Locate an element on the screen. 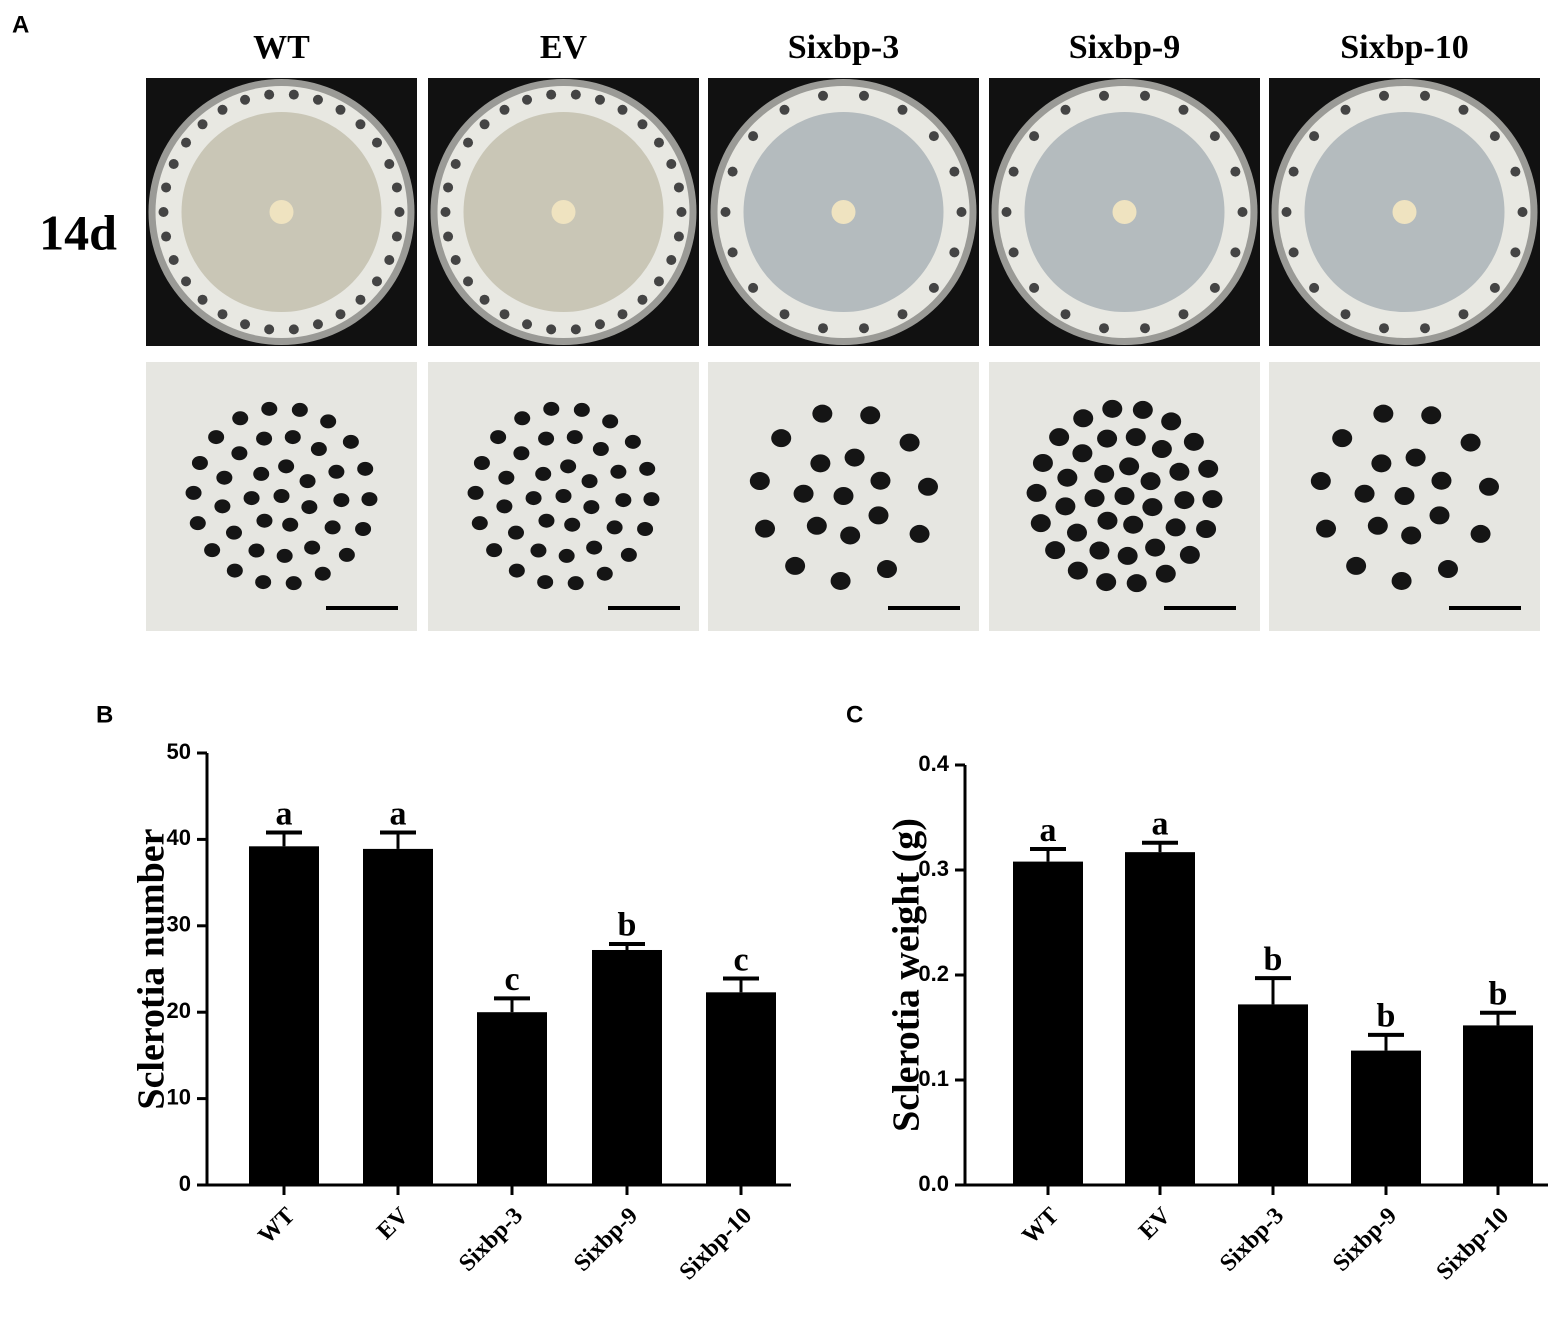 The height and width of the screenshot is (1325, 1562). panel-label: C is located at coordinates (854, 714).